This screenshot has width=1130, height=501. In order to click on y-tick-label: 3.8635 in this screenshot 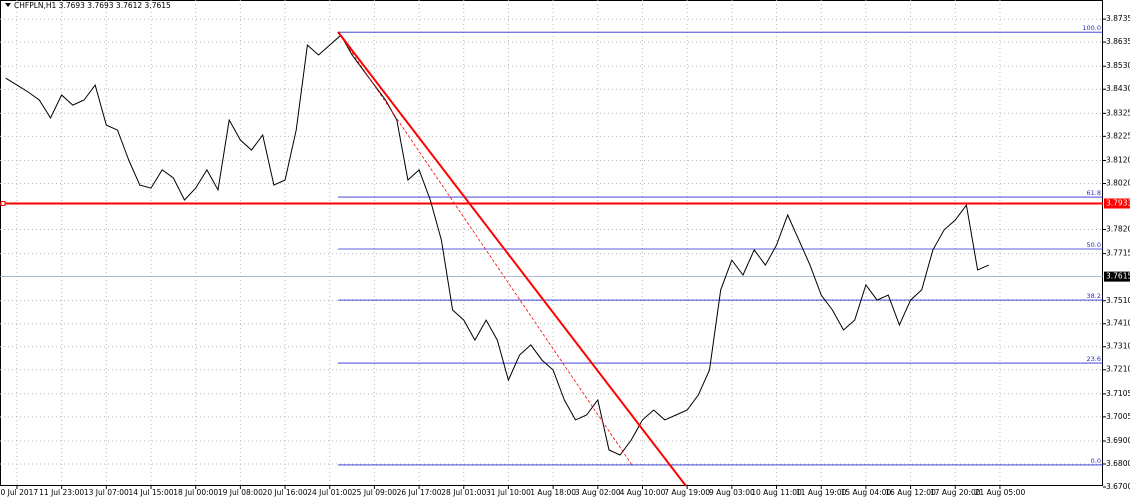, I will do `click(1118, 41)`.